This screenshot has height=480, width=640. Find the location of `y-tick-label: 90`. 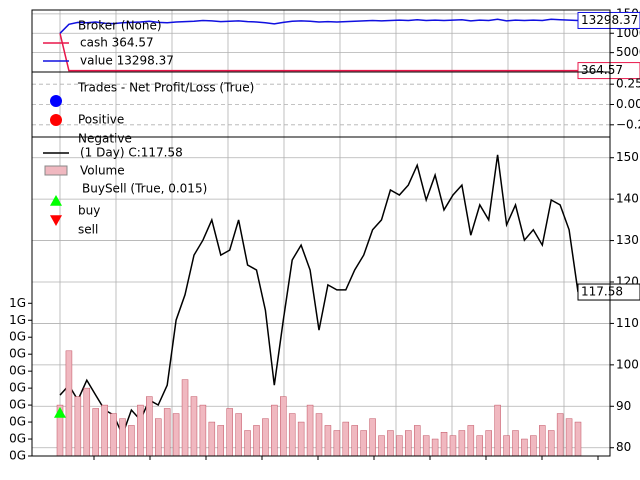

y-tick-label: 90 is located at coordinates (623, 406).